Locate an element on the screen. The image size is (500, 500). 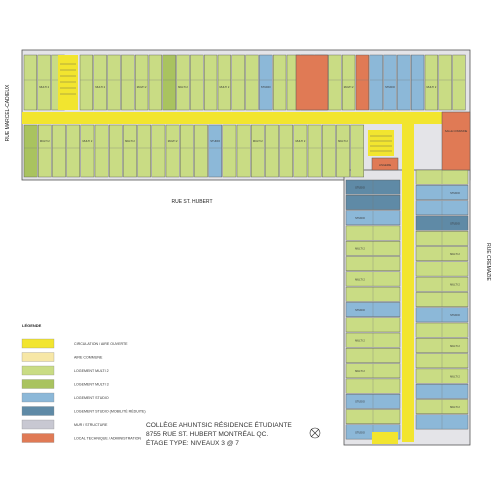
north-arrow-icon is located at coordinates (315, 433).